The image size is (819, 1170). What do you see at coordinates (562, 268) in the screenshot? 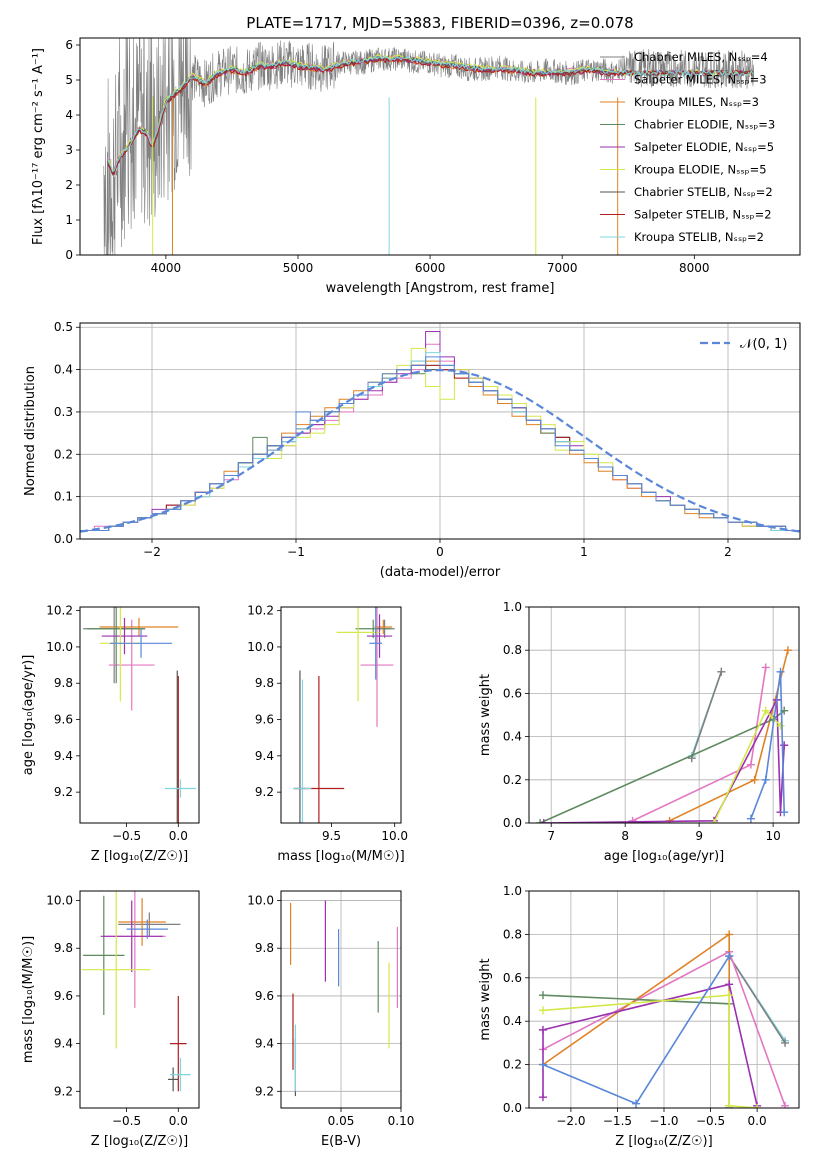
I see `x-tick-label: 7000` at bounding box center [562, 268].